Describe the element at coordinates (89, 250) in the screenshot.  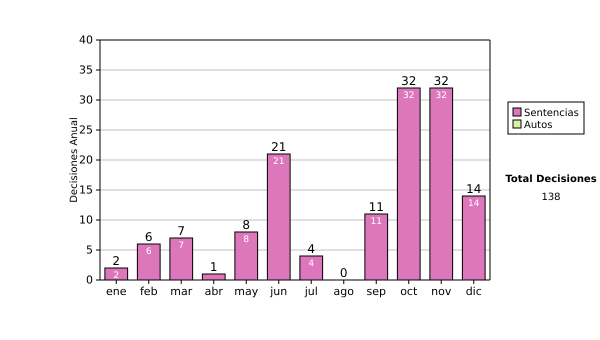
I see `y-tick-label: 5` at that location.